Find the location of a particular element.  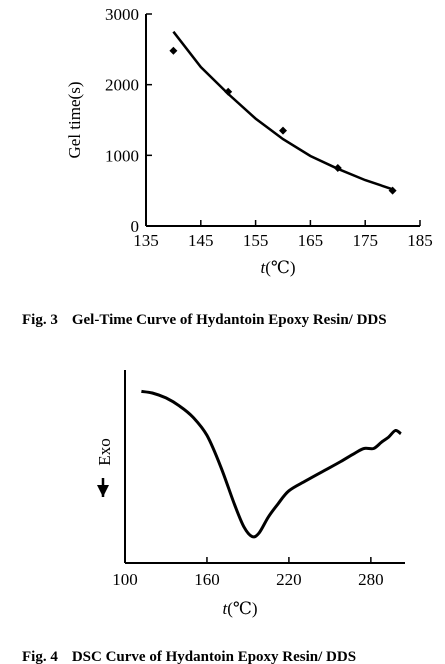

fig3-y-tick-label: 2000 is located at coordinates (122, 85).